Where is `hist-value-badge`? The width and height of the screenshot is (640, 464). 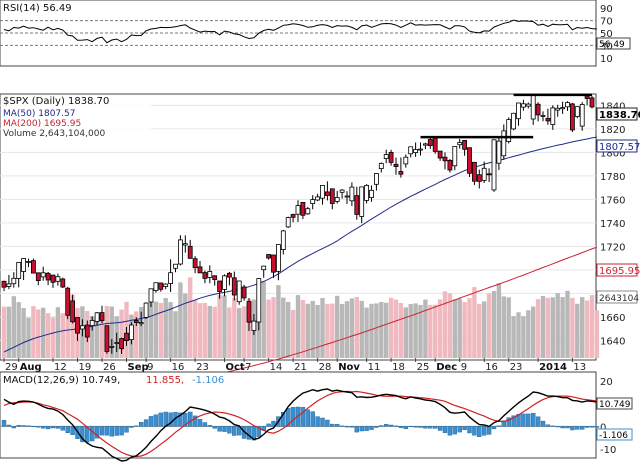
hist-value-badge is located at coordinates (614, 434).